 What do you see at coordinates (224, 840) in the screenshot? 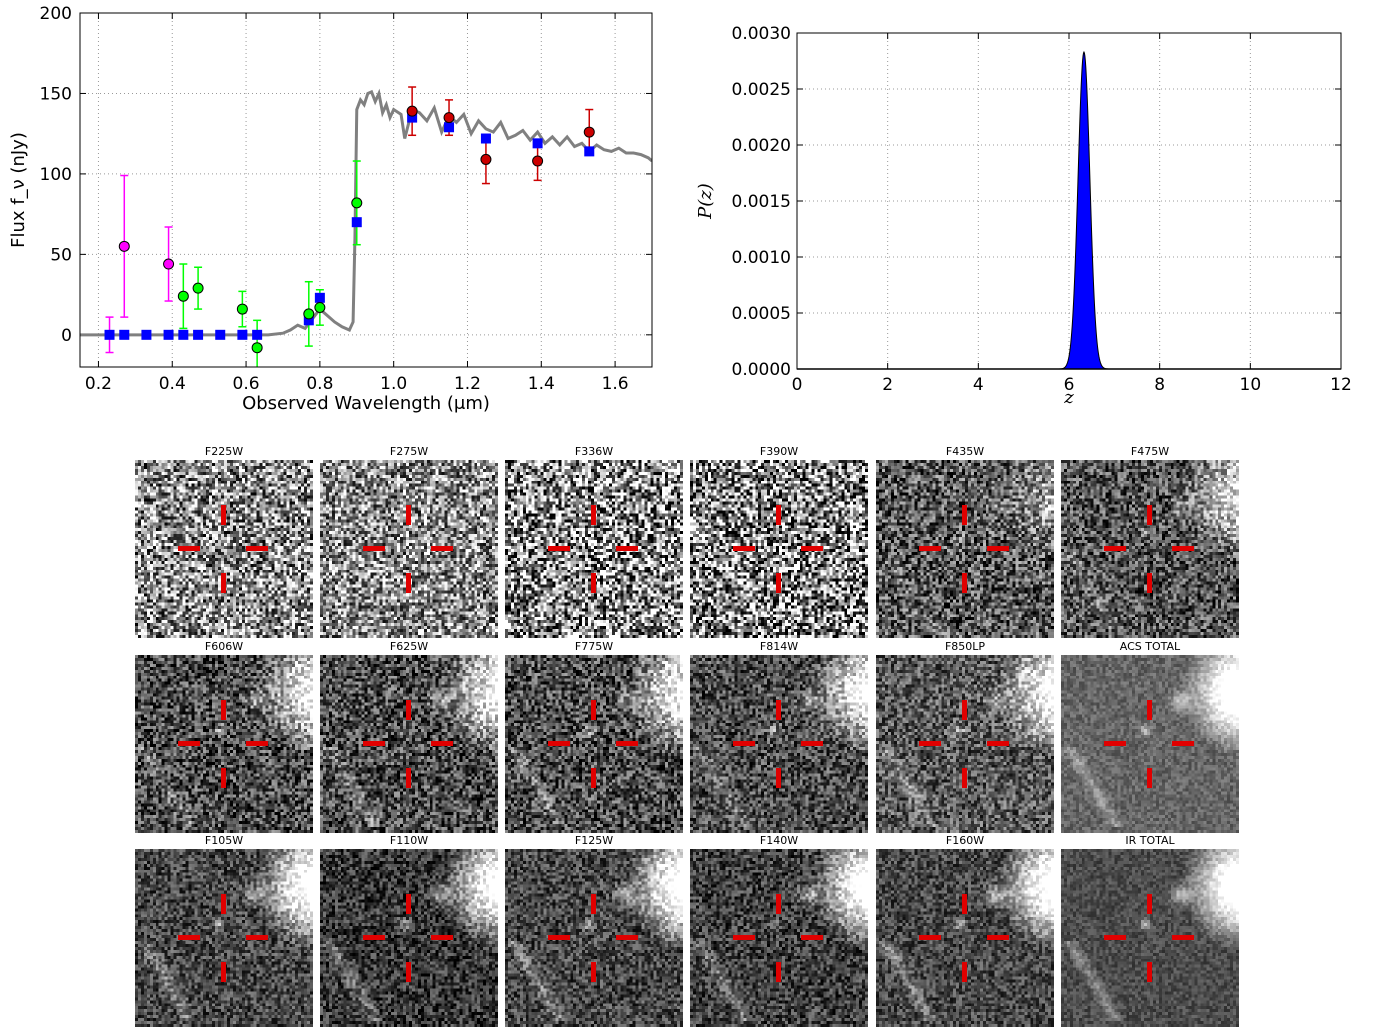
I see `stamp-label: F105W` at bounding box center [224, 840].